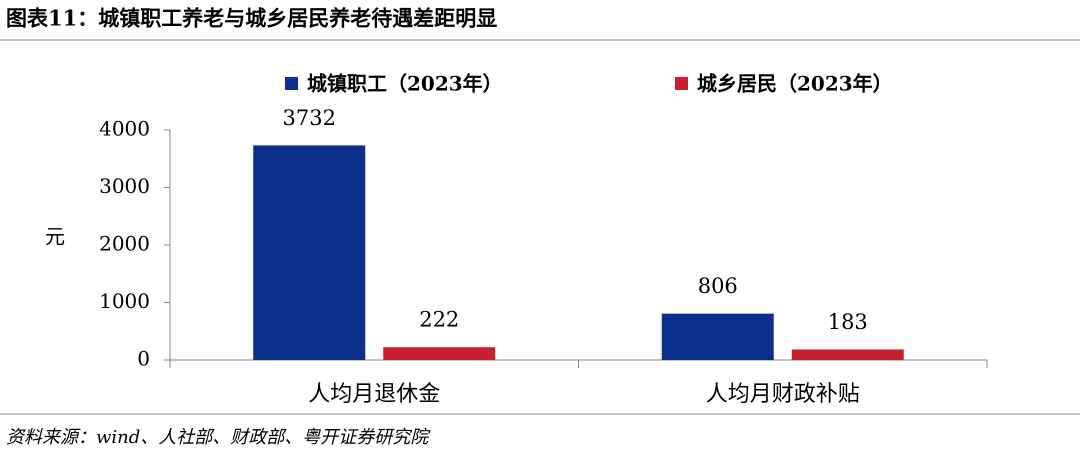  What do you see at coordinates (848, 322) in the screenshot?
I see `value-label: 183` at bounding box center [848, 322].